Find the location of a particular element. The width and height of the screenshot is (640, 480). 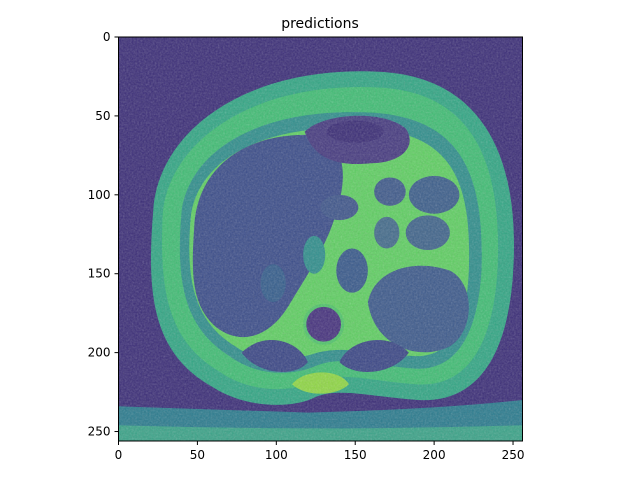

y-tick-label: 200 is located at coordinates (99, 353).